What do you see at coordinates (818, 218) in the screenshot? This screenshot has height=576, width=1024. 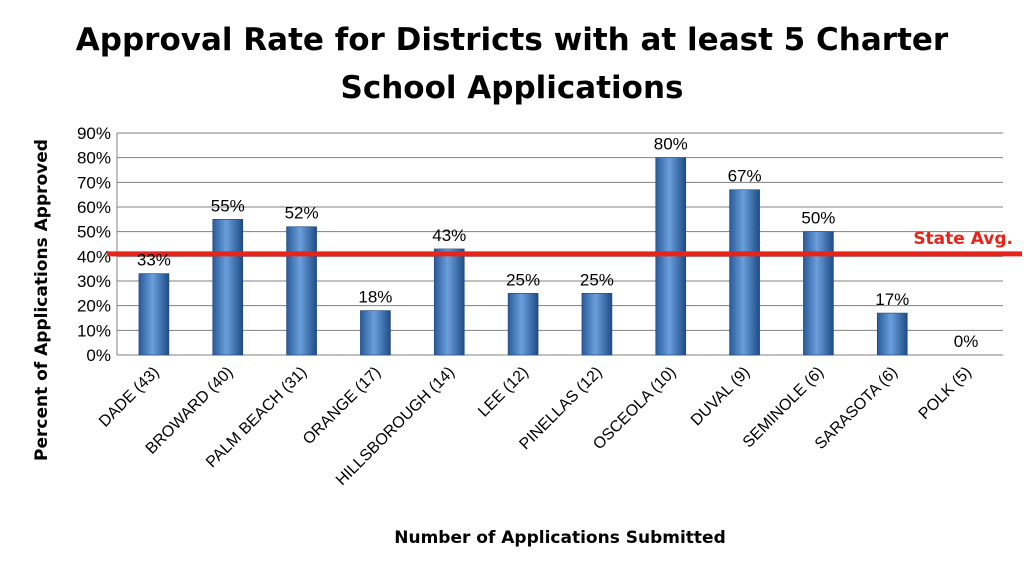 I see `data-label: 50%` at bounding box center [818, 218].